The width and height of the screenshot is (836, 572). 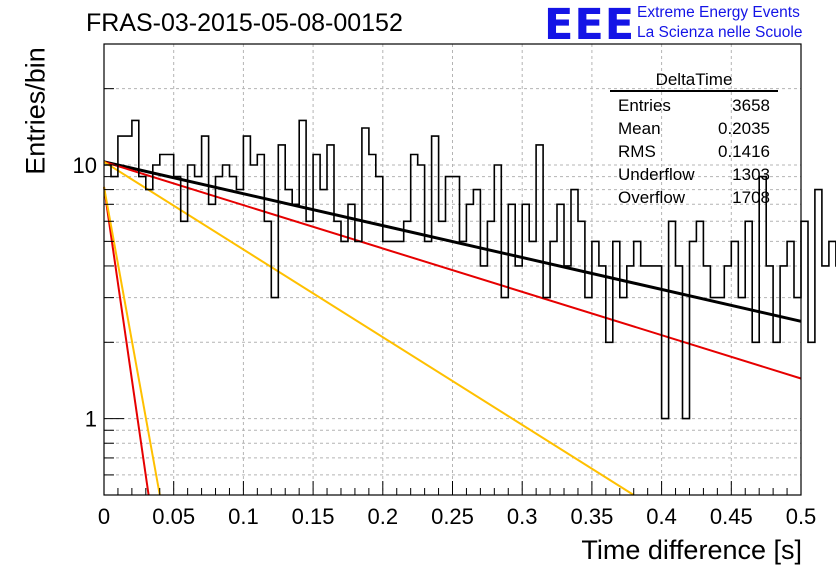 What do you see at coordinates (85, 292) in the screenshot?
I see `y-tick-labels: 1 10` at bounding box center [85, 292].